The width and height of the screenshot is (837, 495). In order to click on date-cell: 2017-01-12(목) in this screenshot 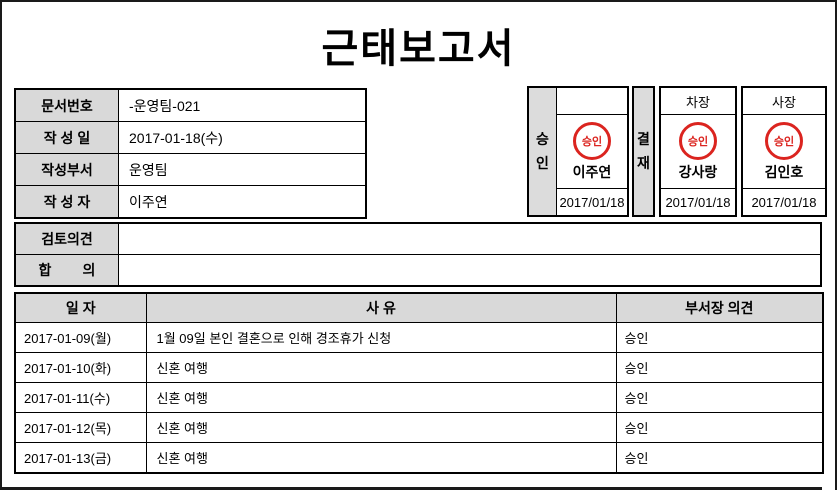, I will do `click(80, 427)`.